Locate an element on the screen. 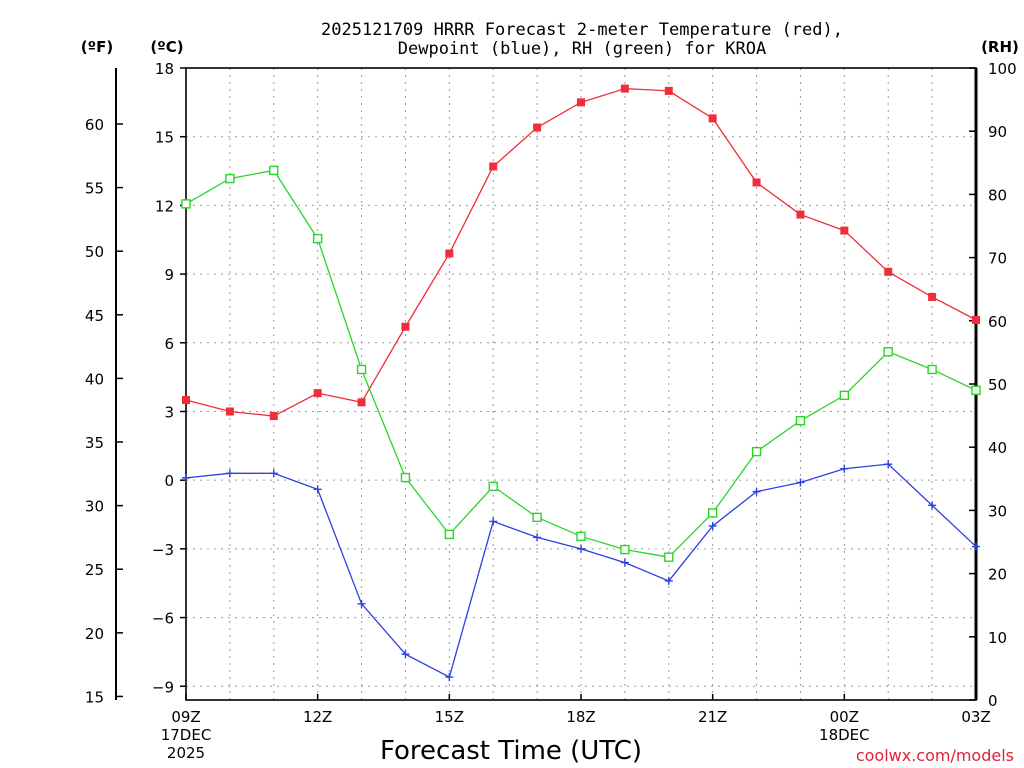 The image size is (1024, 768). celsius-tick-label: 9 is located at coordinates (169, 275).